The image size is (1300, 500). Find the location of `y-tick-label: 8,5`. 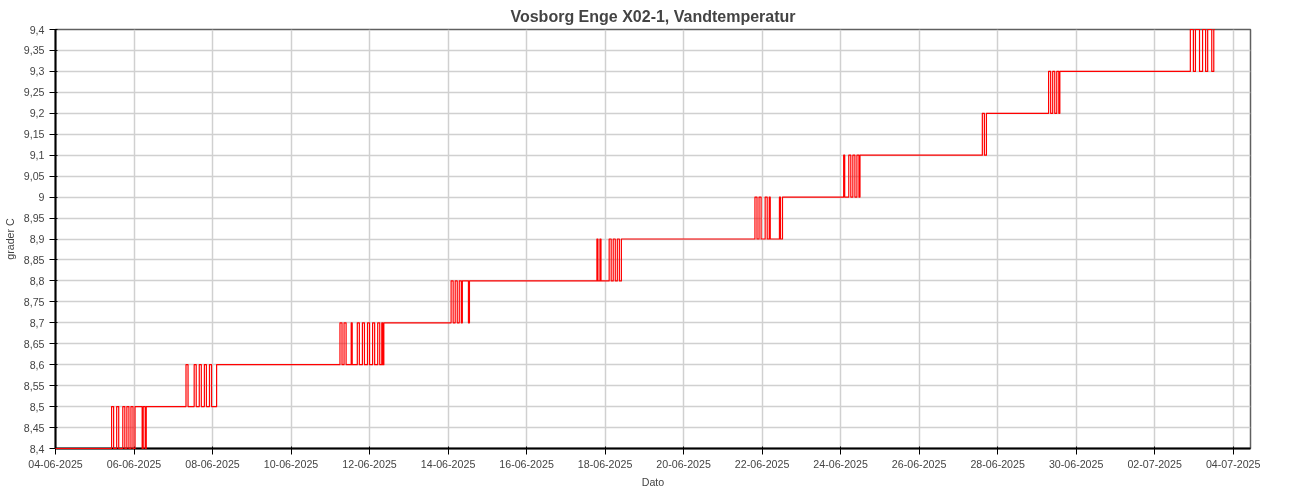

y-tick-label: 8,5 is located at coordinates (37, 406).